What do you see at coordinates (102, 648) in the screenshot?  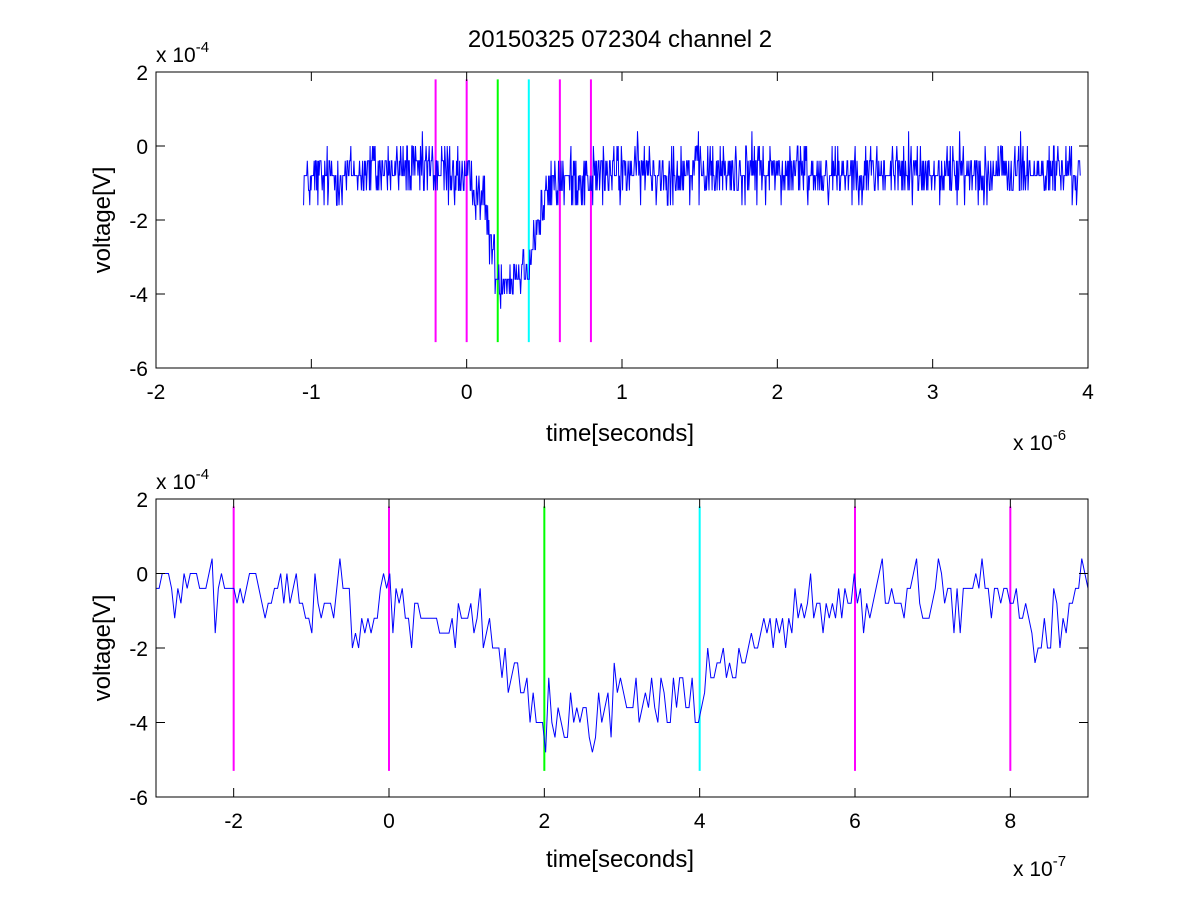 I see `bottom-y-axis-label: voltage[V]` at bounding box center [102, 648].